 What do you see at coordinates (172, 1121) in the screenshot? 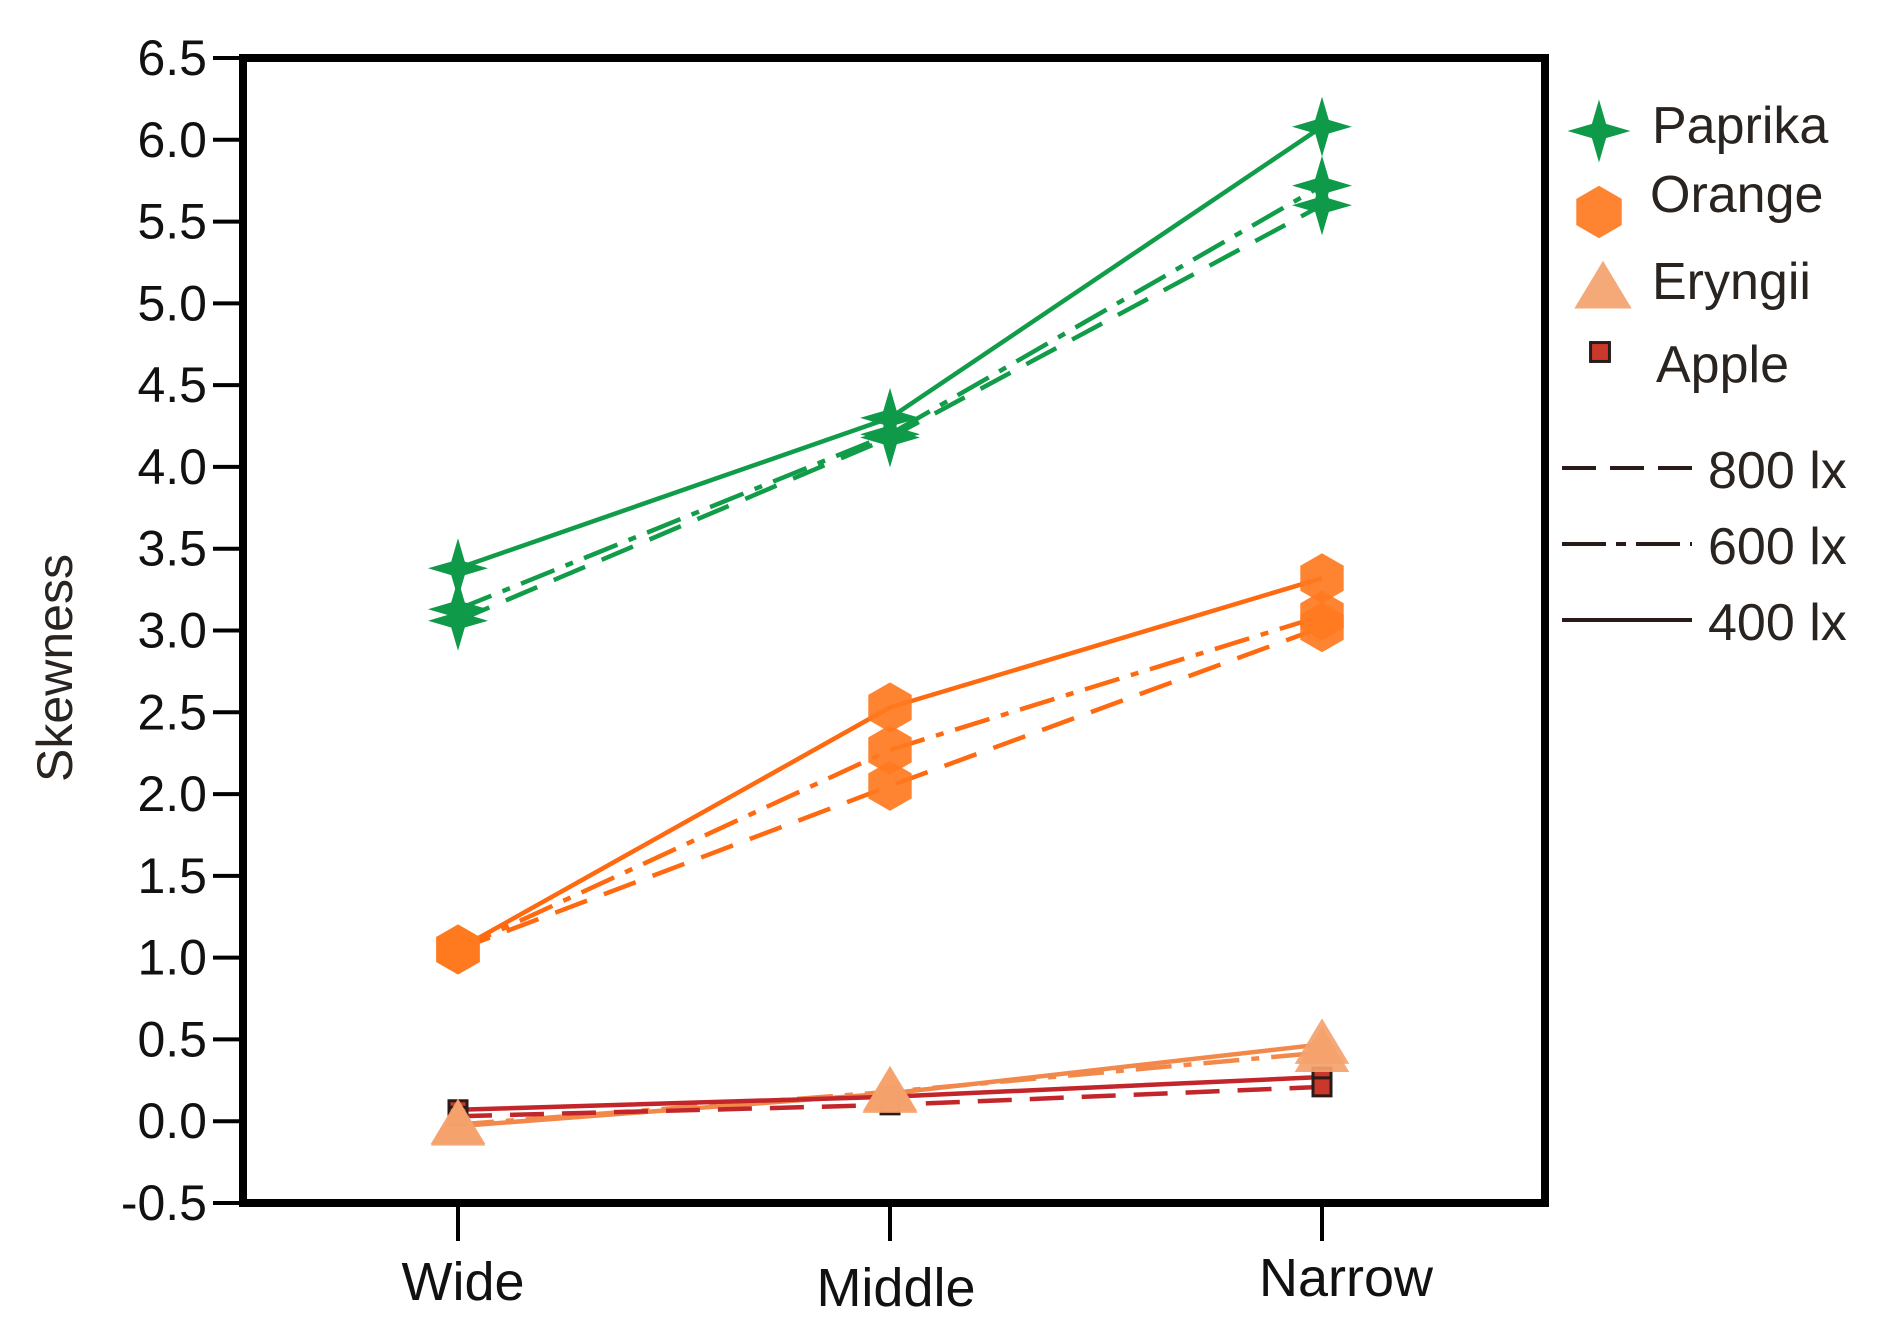
I see `y-tick-label: 0.0` at bounding box center [172, 1121].